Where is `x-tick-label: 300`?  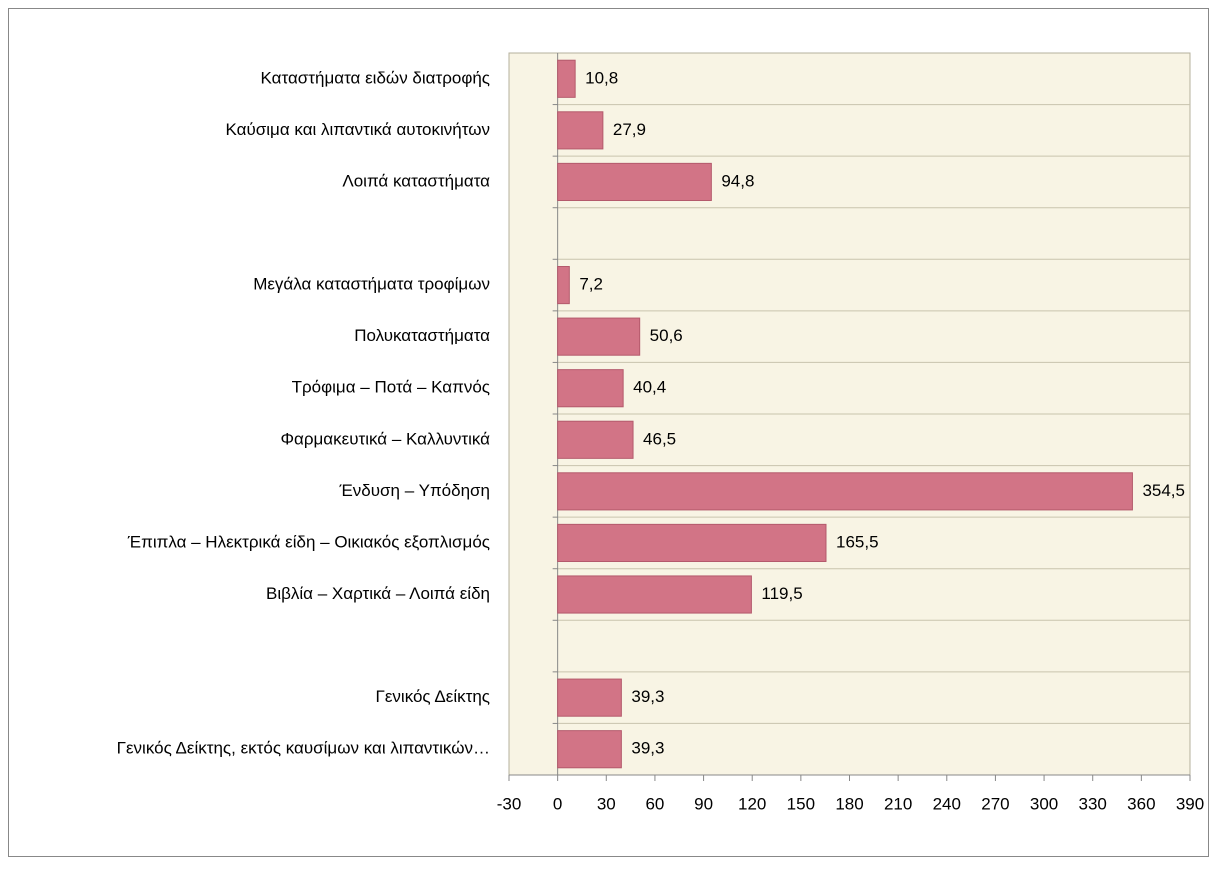
x-tick-label: 300 is located at coordinates (1044, 803).